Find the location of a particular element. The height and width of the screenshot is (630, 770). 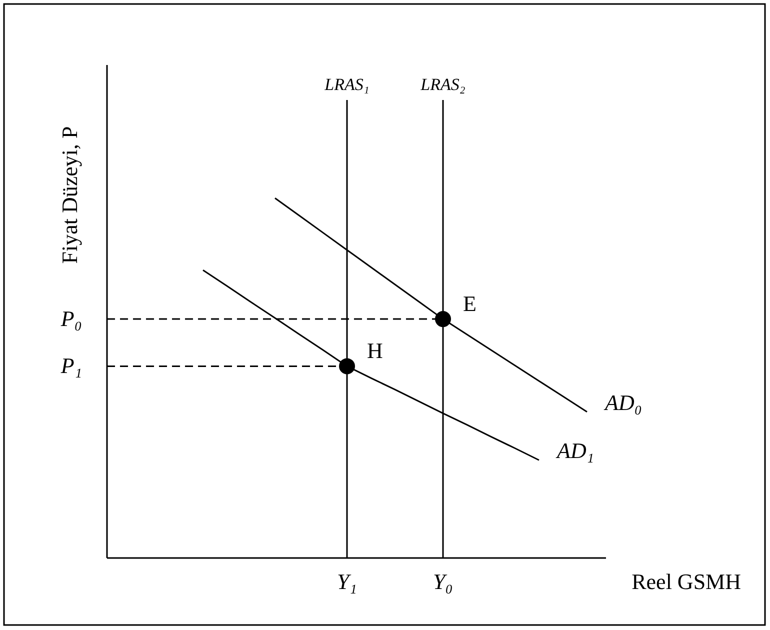

x-axis-title: Reel GSMH is located at coordinates (687, 581).